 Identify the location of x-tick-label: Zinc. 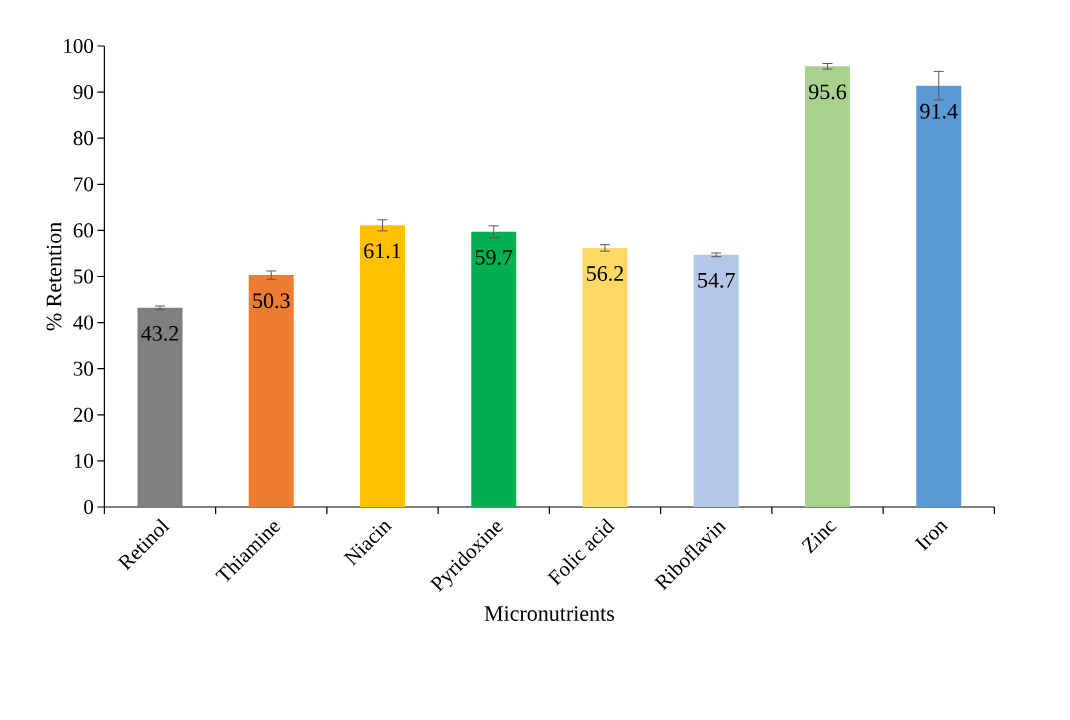
(819, 537).